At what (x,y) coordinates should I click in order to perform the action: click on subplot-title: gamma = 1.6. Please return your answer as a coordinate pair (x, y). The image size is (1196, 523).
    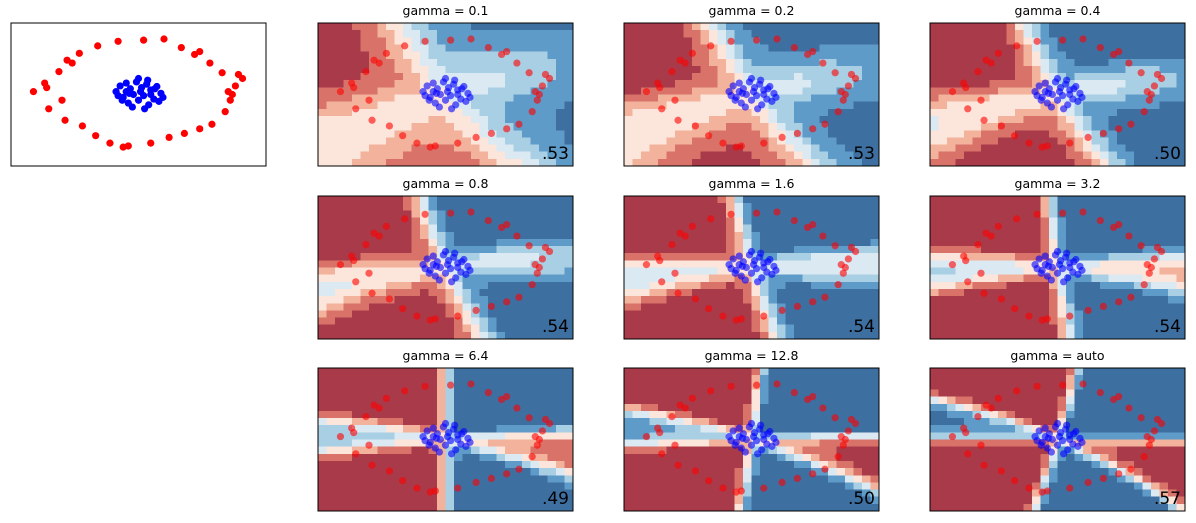
    Looking at the image, I should click on (752, 183).